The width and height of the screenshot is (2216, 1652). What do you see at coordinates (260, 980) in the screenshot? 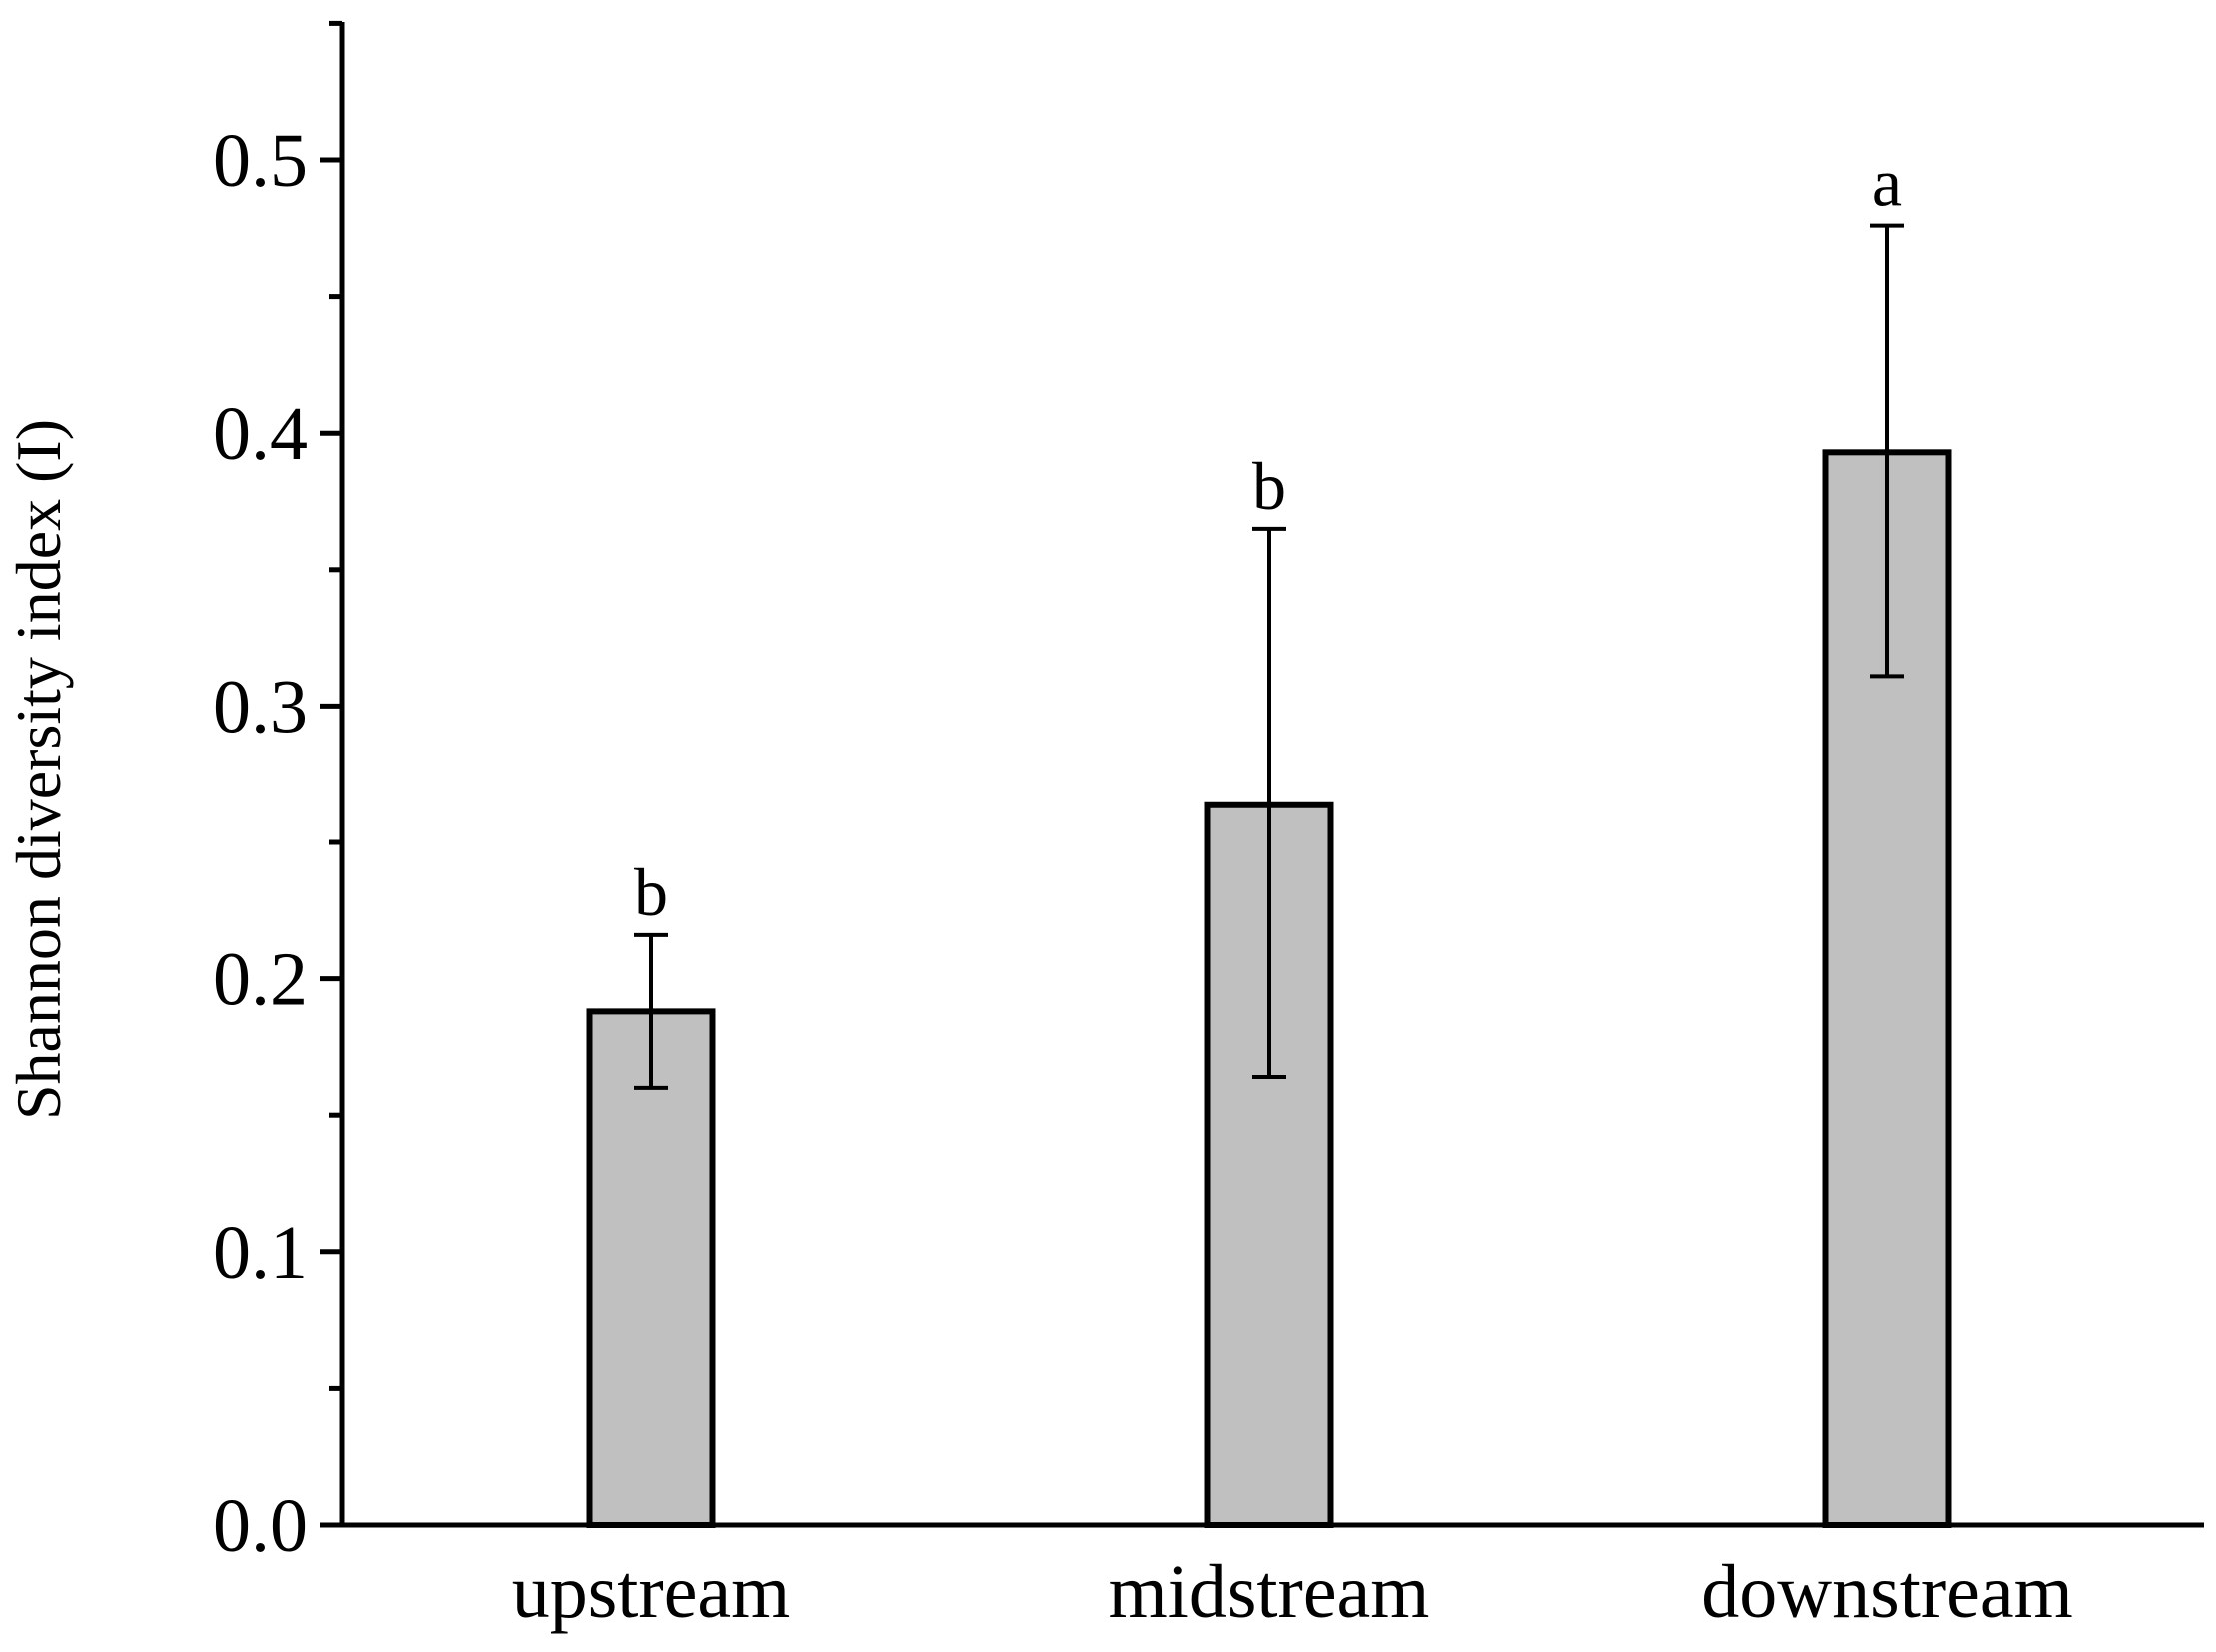
I see `y-tick-label: 0.2` at bounding box center [260, 980].